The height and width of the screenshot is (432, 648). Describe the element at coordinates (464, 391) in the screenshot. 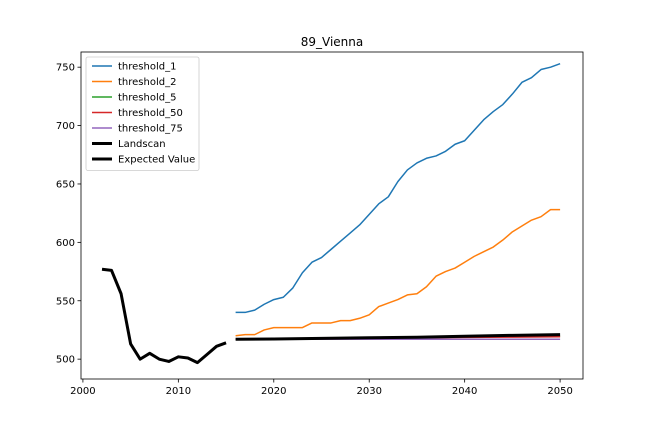

I see `x-tick-label: 2040` at that location.